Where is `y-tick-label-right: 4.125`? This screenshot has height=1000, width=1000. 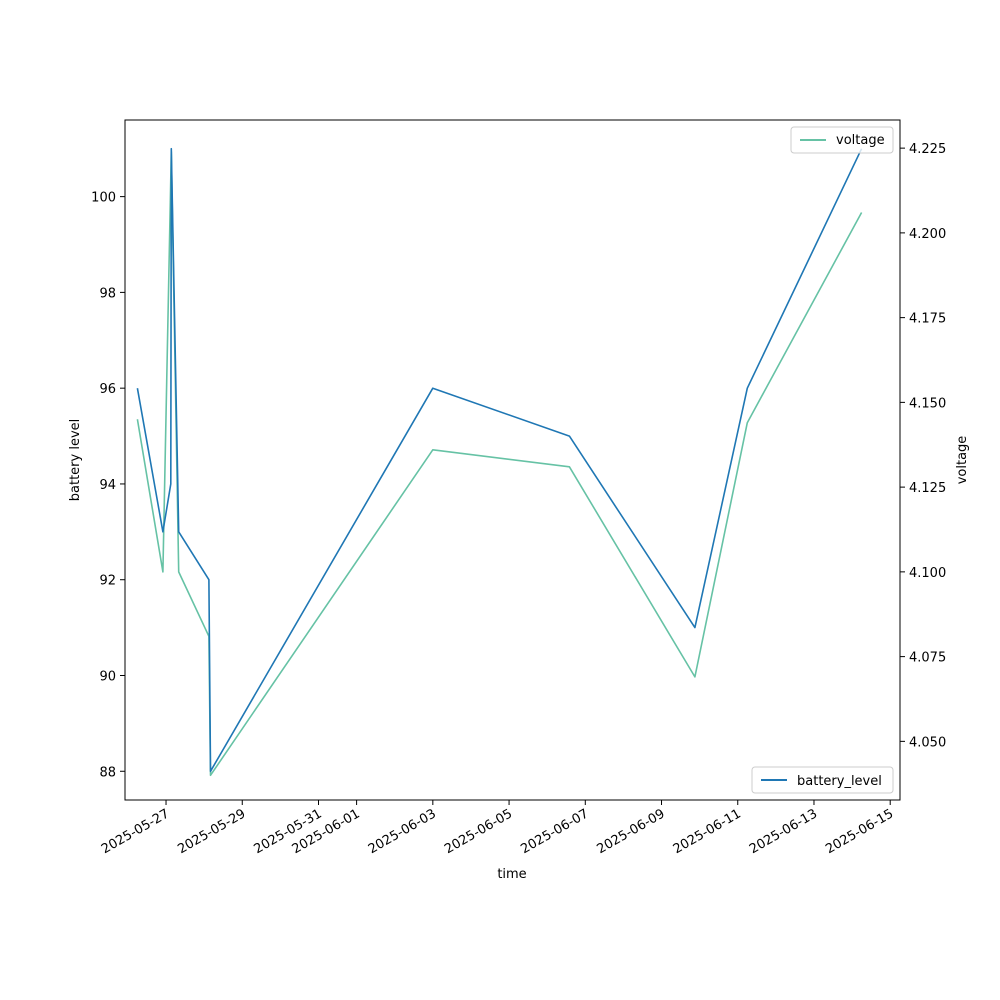 y-tick-label-right: 4.125 is located at coordinates (927, 488).